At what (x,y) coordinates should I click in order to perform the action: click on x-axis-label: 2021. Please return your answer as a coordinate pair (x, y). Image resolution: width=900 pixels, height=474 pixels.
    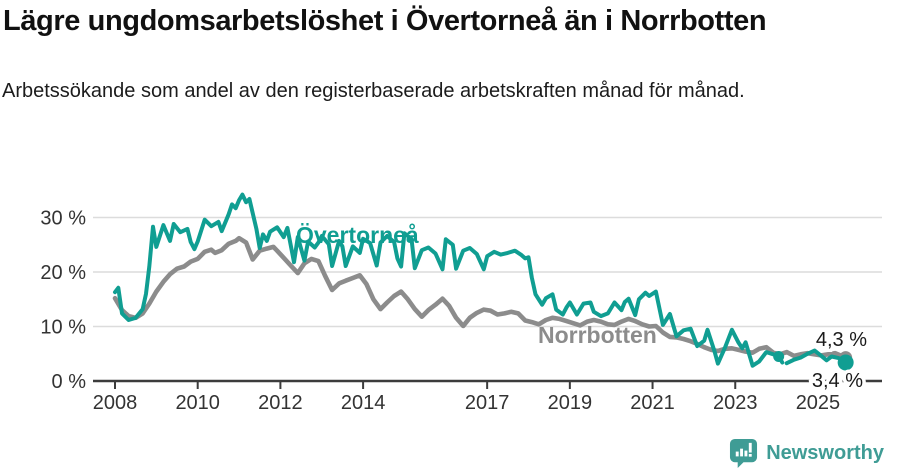
    Looking at the image, I should click on (652, 403).